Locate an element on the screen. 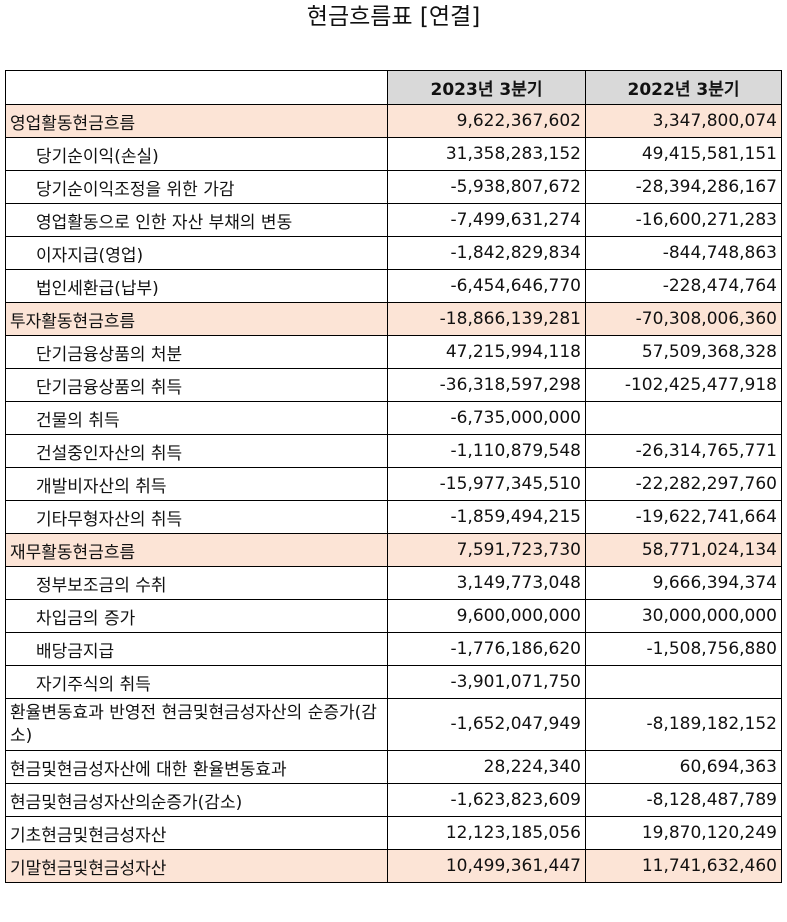  page-title: 현금흐름표 [연결] is located at coordinates (393, 17).